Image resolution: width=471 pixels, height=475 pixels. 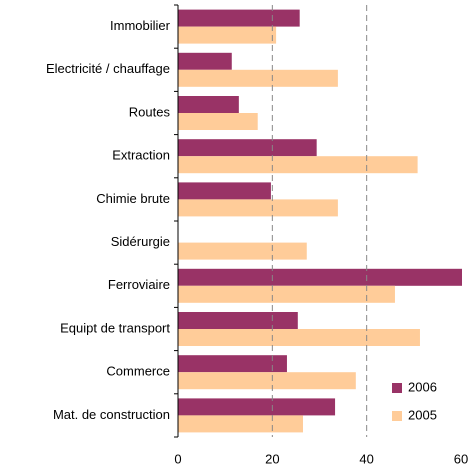 What do you see at coordinates (150, 111) in the screenshot?
I see `y-tick-label: Routes` at bounding box center [150, 111].